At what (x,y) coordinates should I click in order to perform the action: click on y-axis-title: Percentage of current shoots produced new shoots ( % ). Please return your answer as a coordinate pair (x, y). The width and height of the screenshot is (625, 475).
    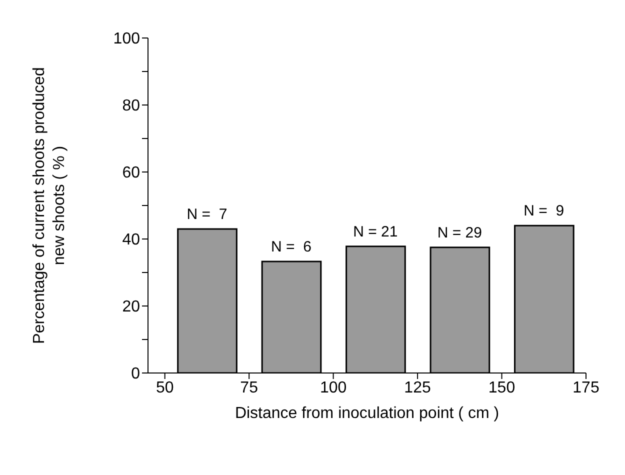
    Looking at the image, I should click on (49, 205).